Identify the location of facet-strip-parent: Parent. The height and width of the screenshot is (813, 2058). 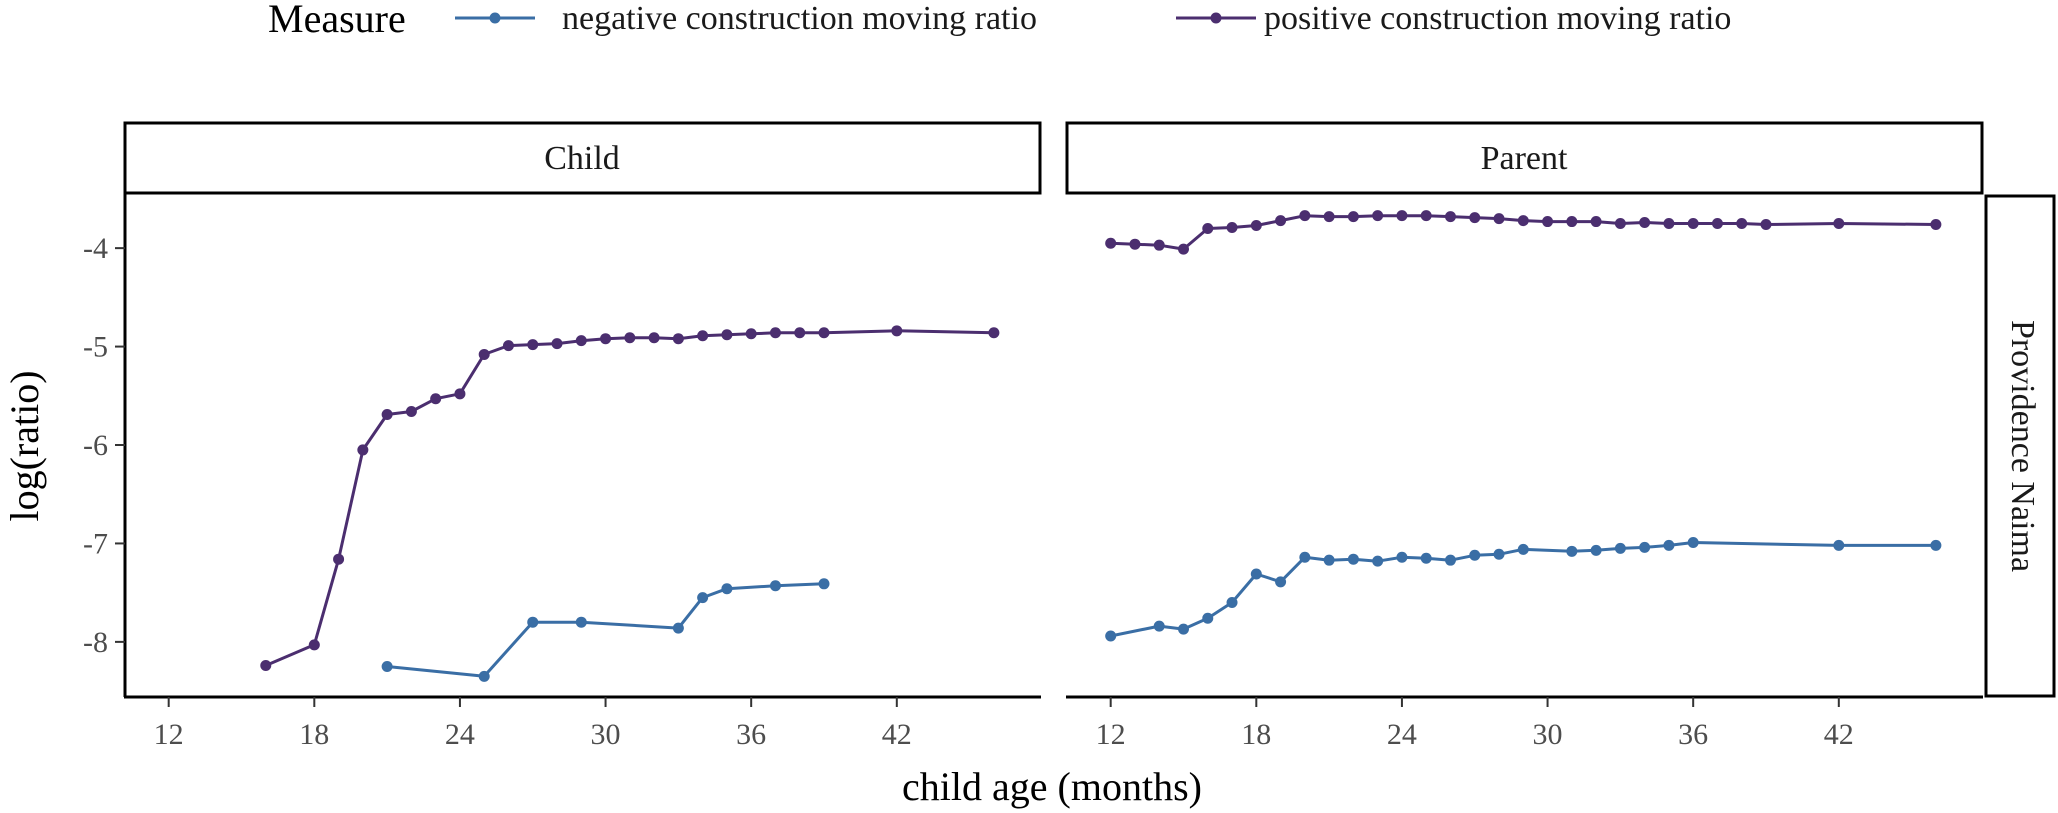
(1524, 158).